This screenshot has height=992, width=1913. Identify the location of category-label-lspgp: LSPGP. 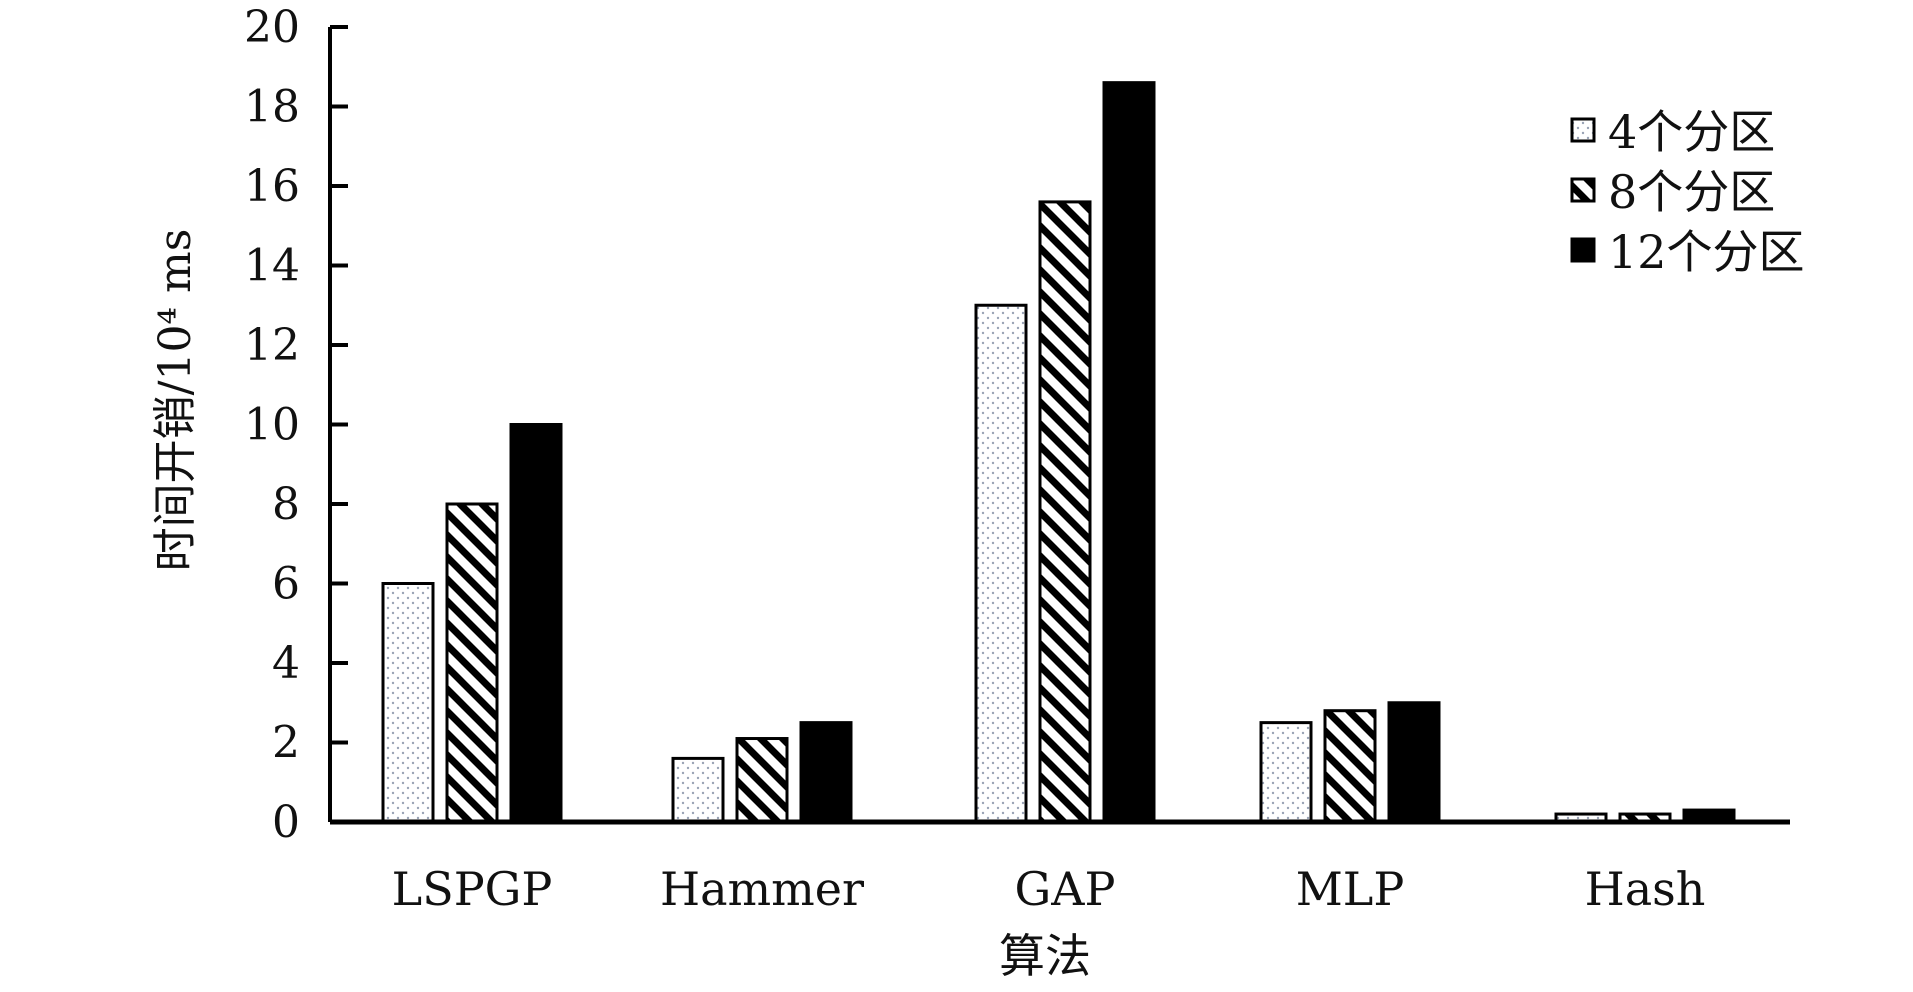
(472, 889).